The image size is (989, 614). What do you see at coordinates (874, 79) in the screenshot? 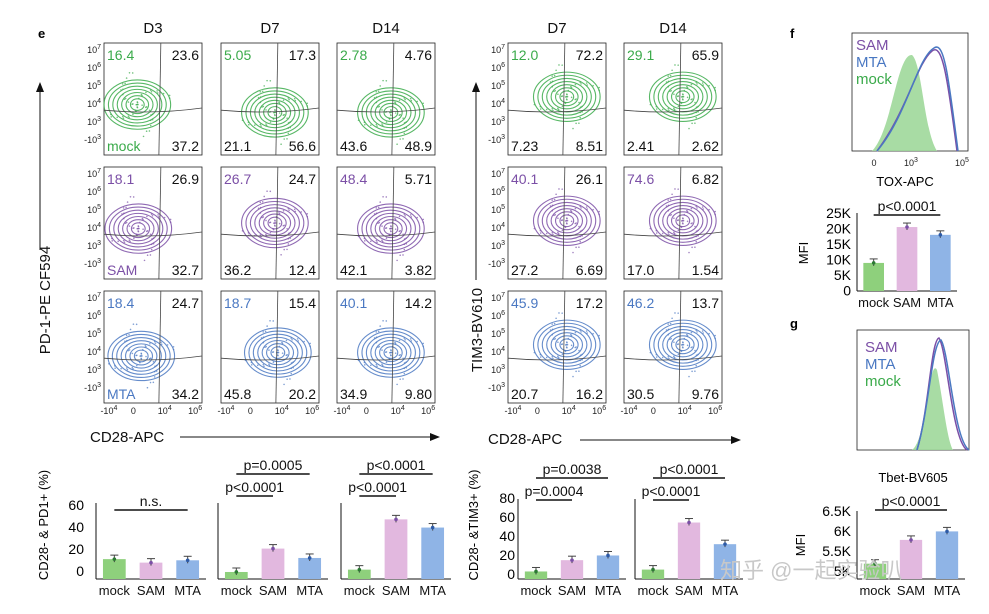
I see `hist-f-legend-mock: mock` at bounding box center [874, 79].